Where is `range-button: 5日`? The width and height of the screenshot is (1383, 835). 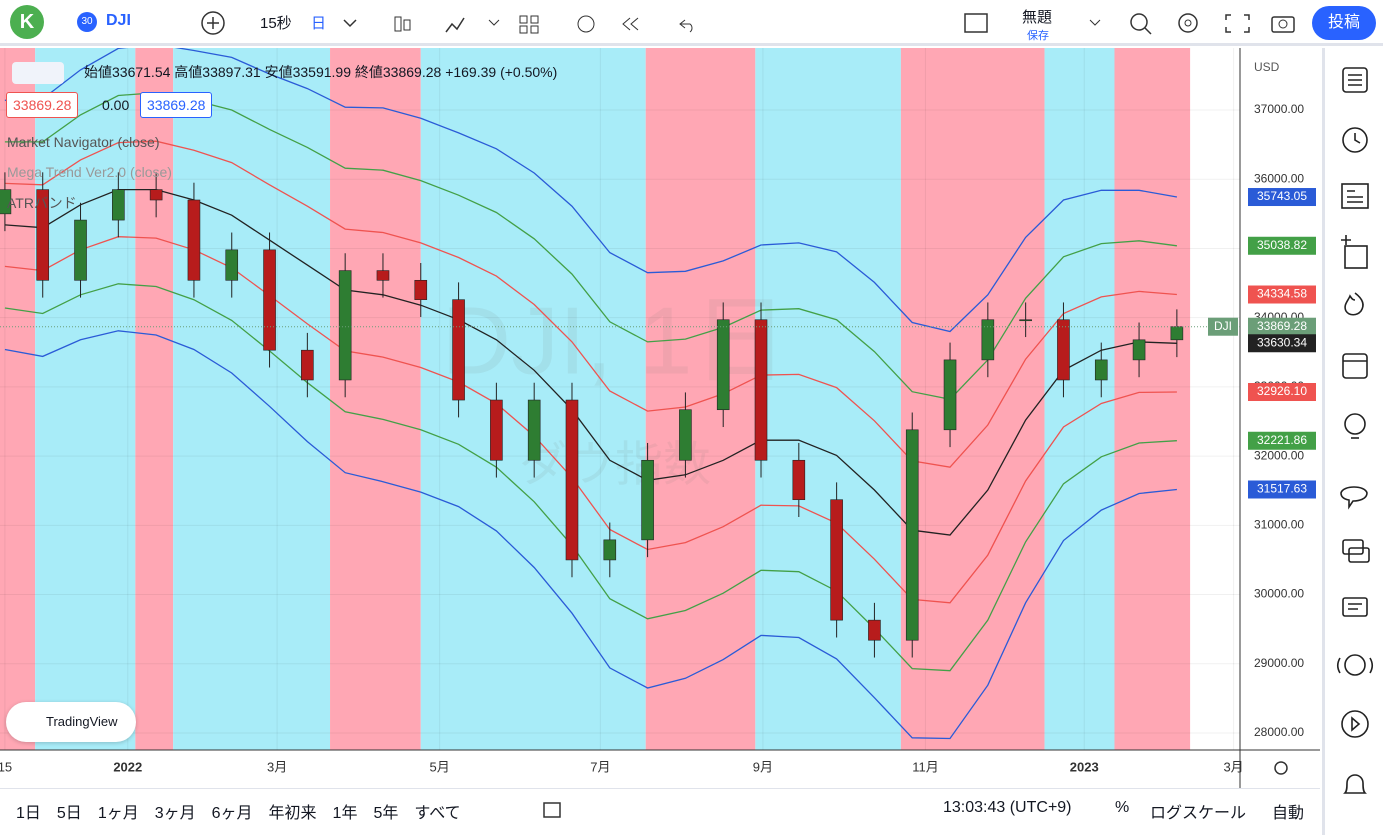 range-button: 5日 is located at coordinates (69, 813).